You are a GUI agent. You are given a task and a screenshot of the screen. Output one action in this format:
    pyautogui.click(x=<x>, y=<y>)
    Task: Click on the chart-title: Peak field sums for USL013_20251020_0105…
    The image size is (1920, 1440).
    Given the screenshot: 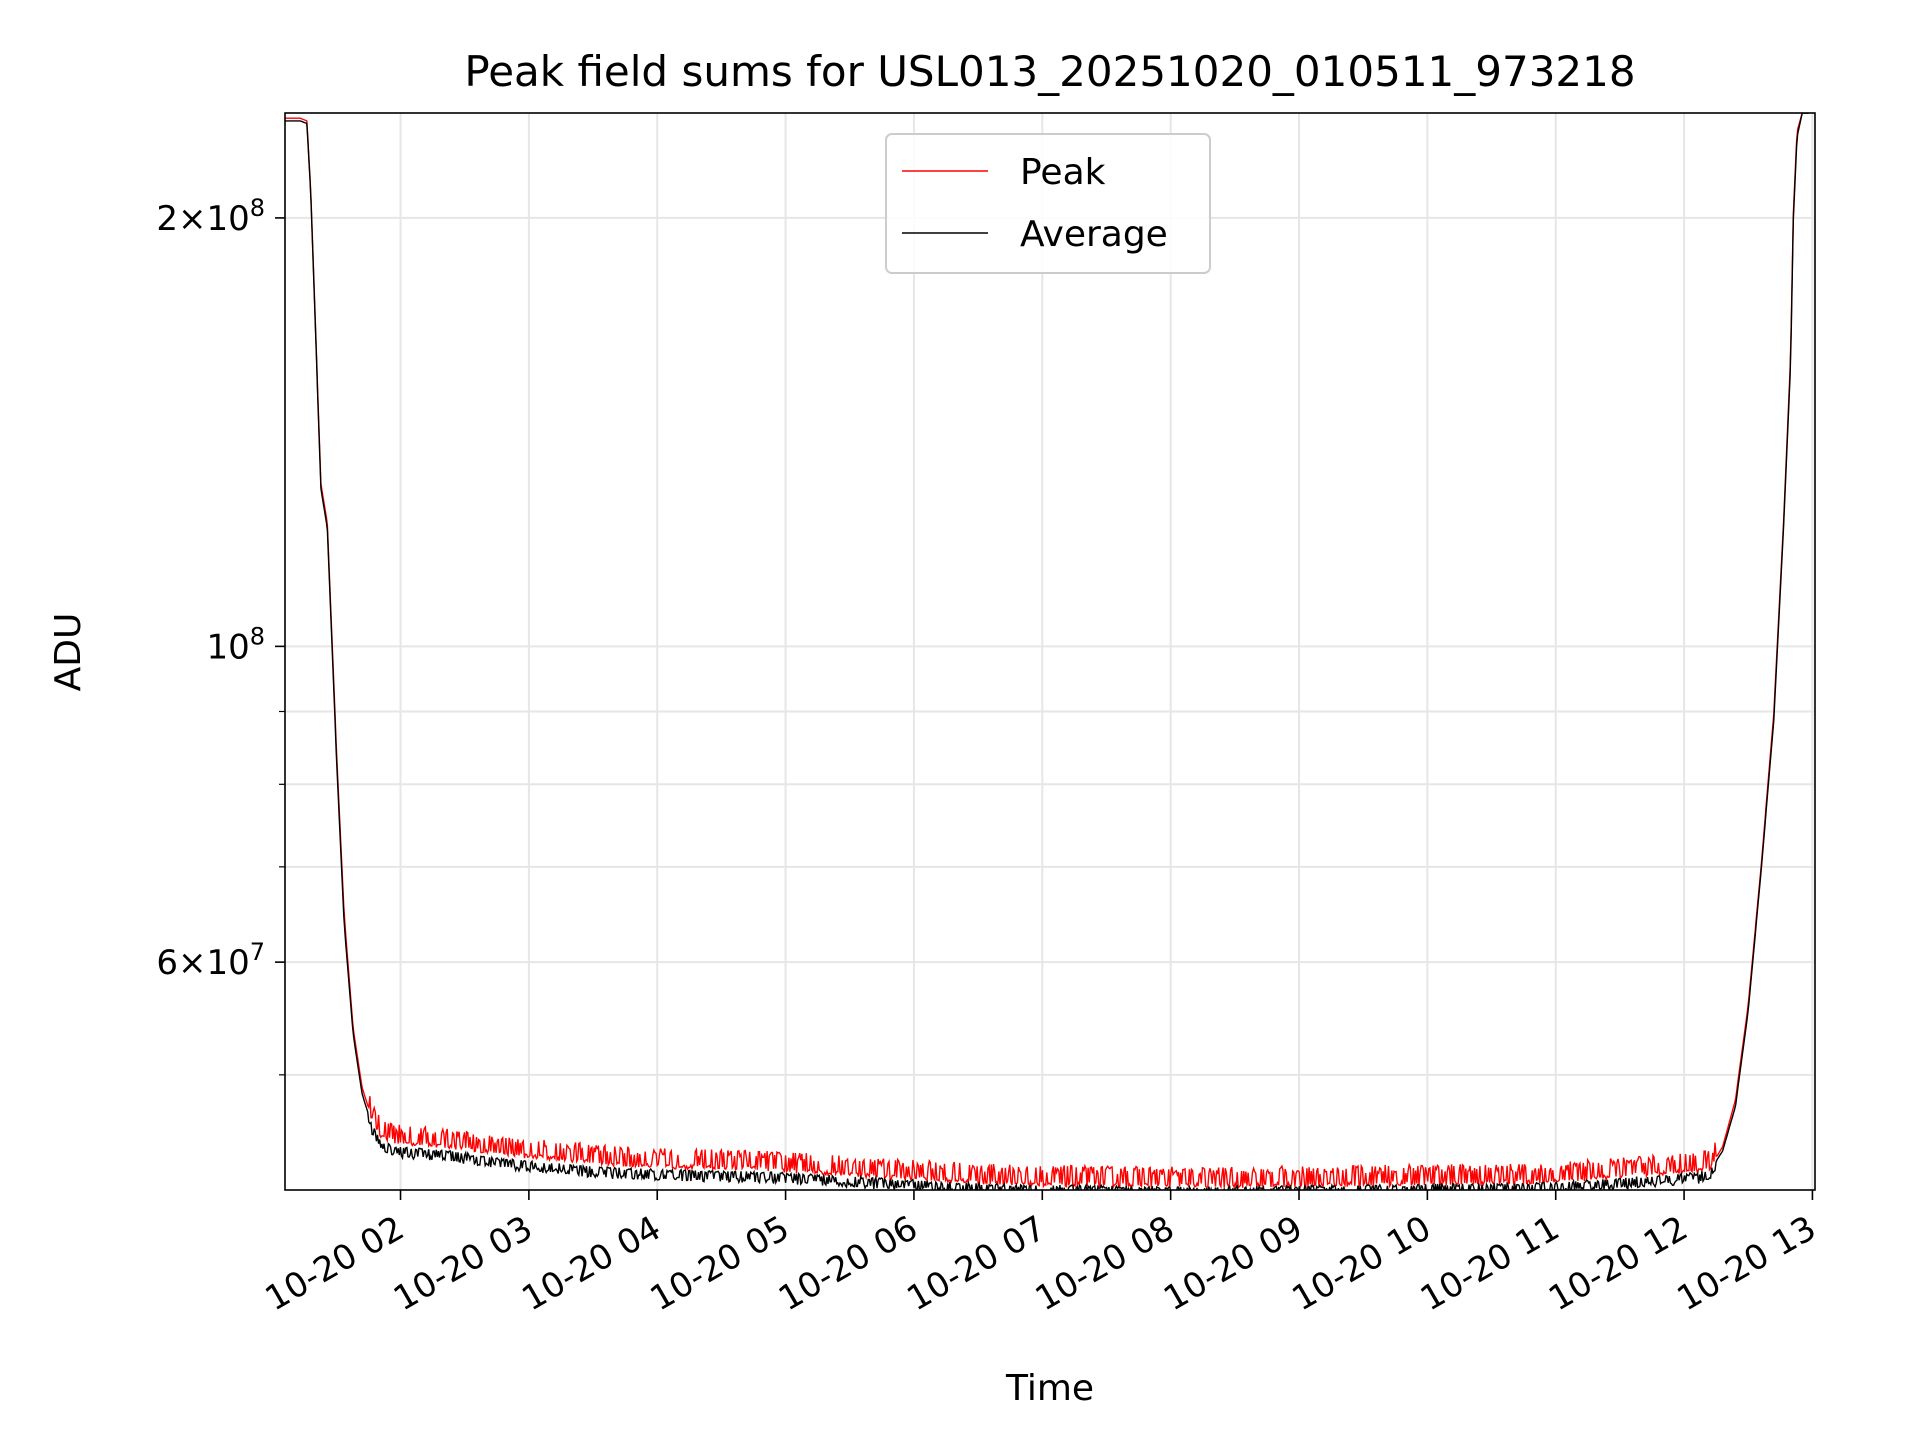 What is the action you would take?
    pyautogui.click(x=1049, y=71)
    